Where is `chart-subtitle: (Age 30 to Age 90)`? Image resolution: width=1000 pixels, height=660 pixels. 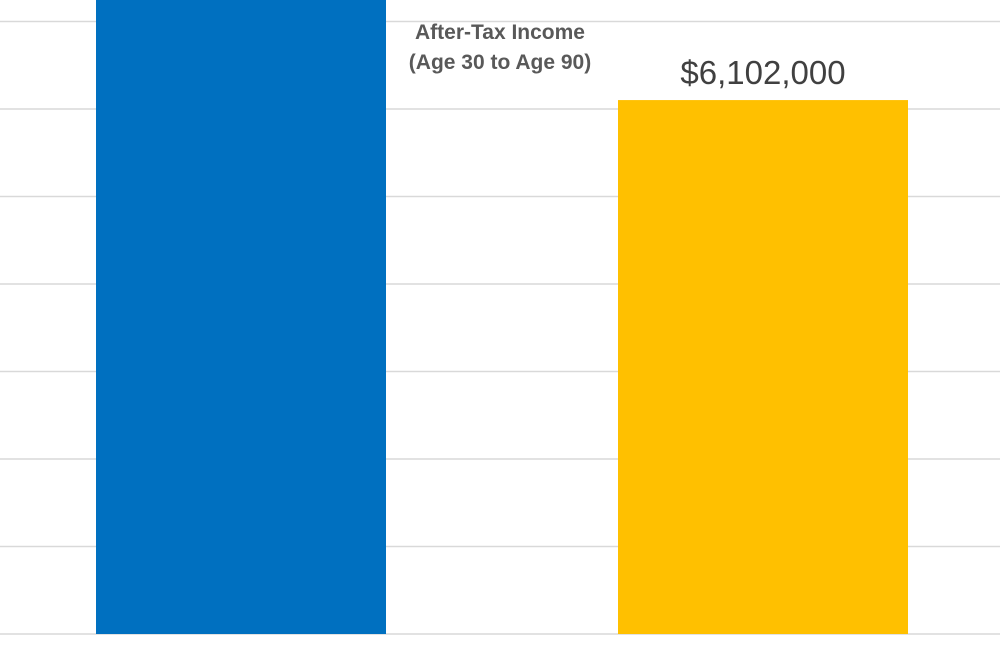
chart-subtitle: (Age 30 to Age 90) is located at coordinates (500, 62).